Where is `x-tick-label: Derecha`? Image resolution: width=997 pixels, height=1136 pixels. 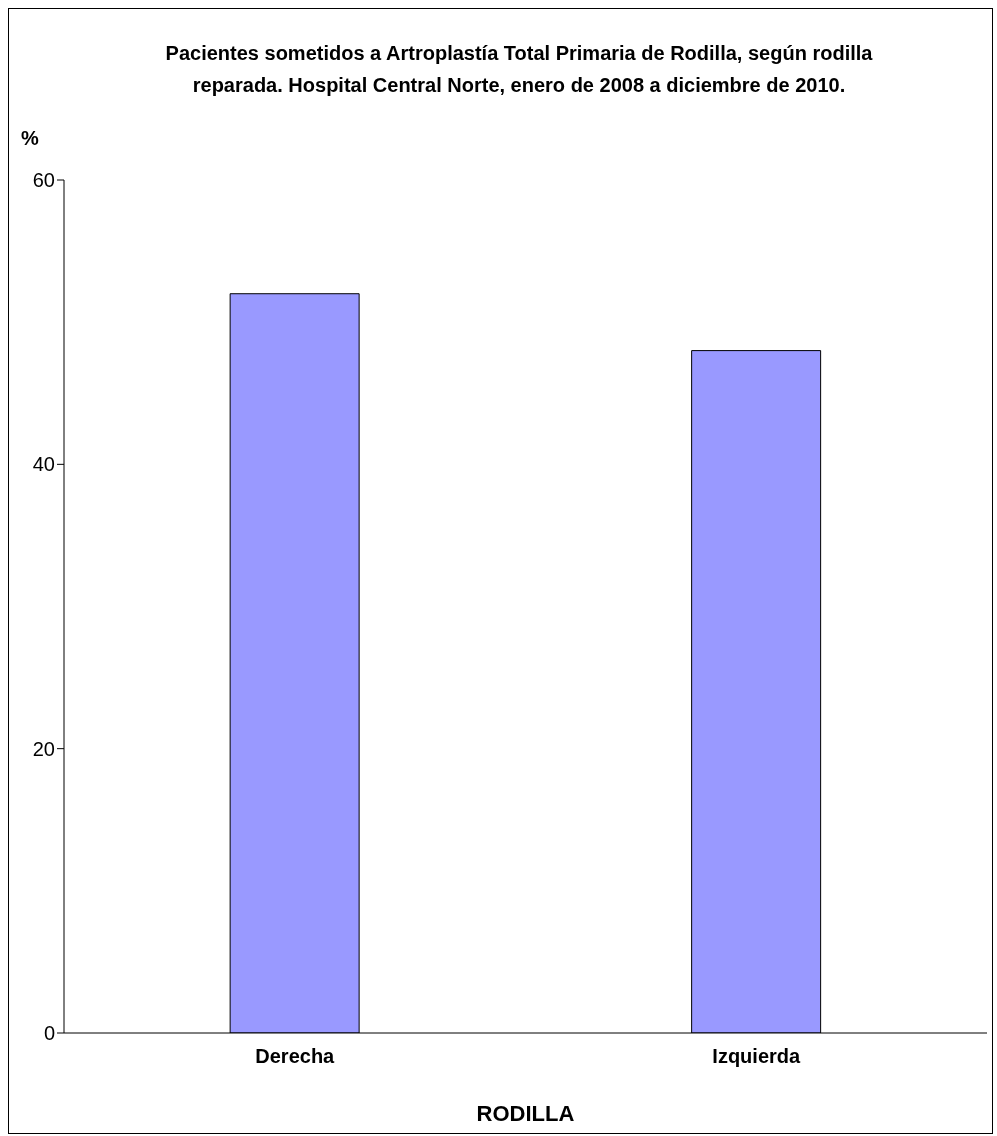 x-tick-label: Derecha is located at coordinates (295, 1056).